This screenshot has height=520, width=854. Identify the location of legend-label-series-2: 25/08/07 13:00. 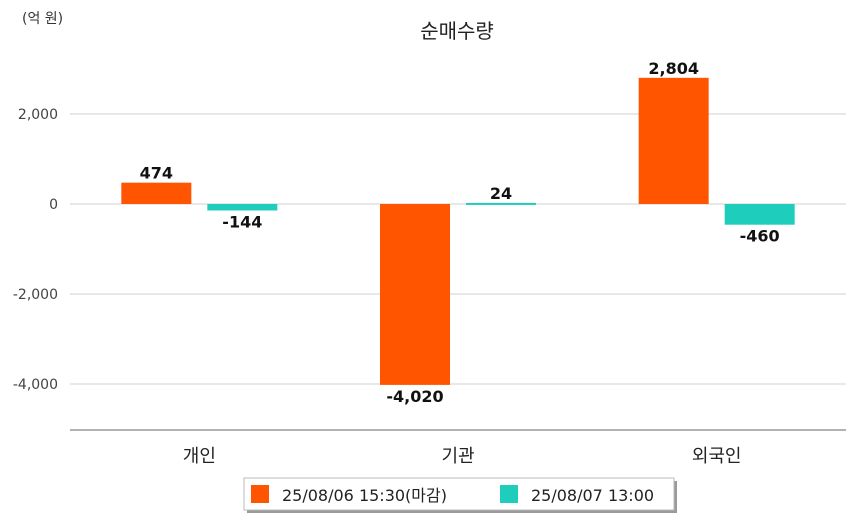
(592, 495).